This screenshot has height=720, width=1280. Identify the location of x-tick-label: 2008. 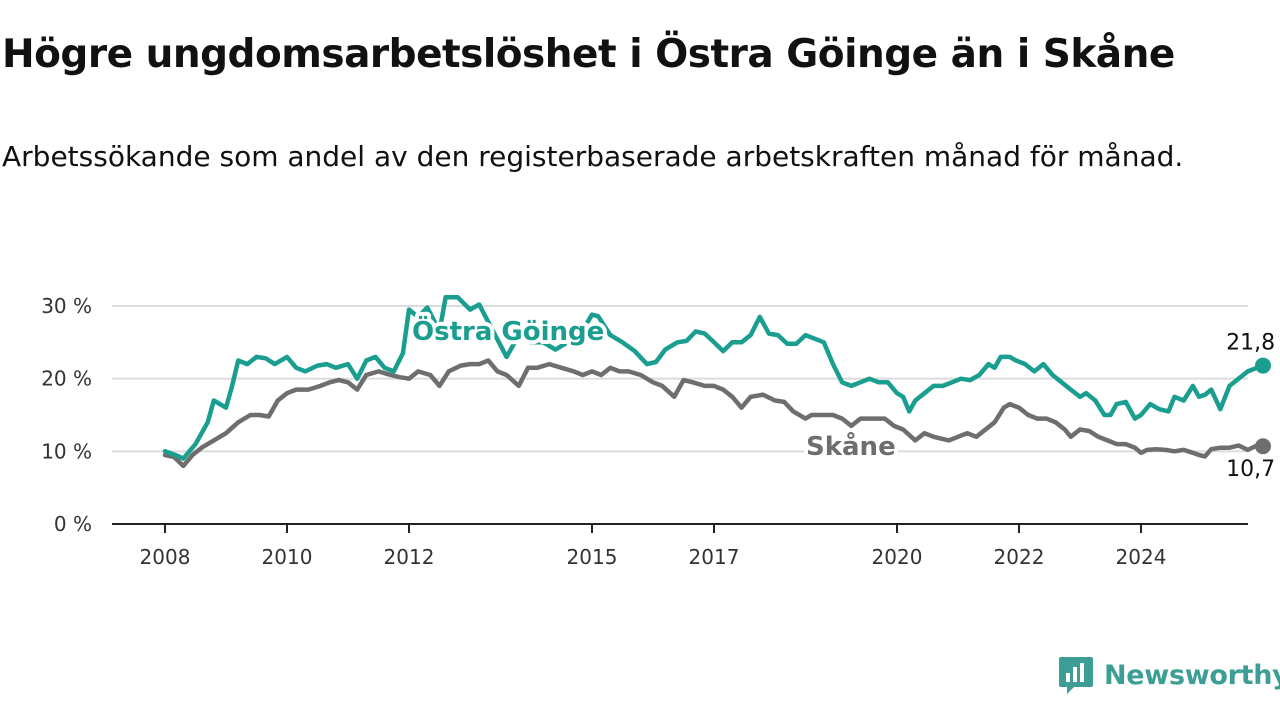
(165, 557).